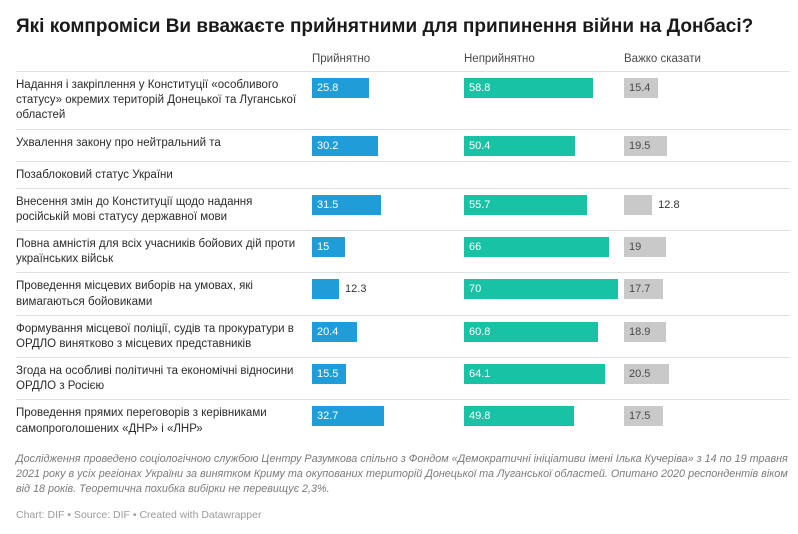 The width and height of the screenshot is (798, 534). I want to click on bar-value: 12.8, so click(669, 204).